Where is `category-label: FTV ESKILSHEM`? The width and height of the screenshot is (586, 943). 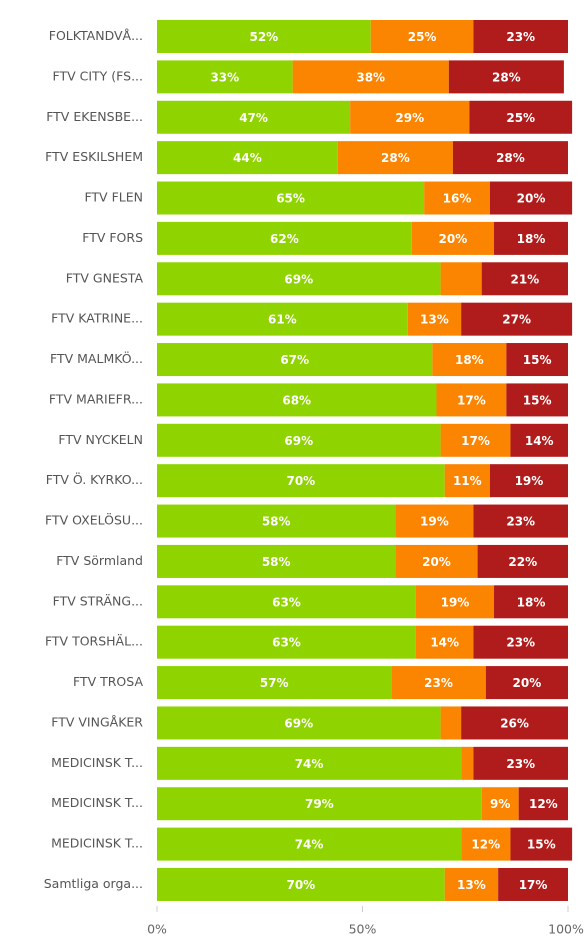 category-label: FTV ESKILSHEM is located at coordinates (94, 156).